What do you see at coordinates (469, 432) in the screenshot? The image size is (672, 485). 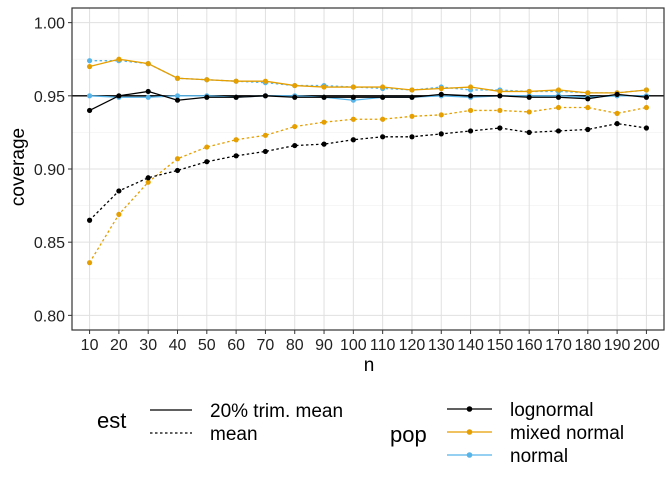 I see `legend-key-point-mixed-normal` at bounding box center [469, 432].